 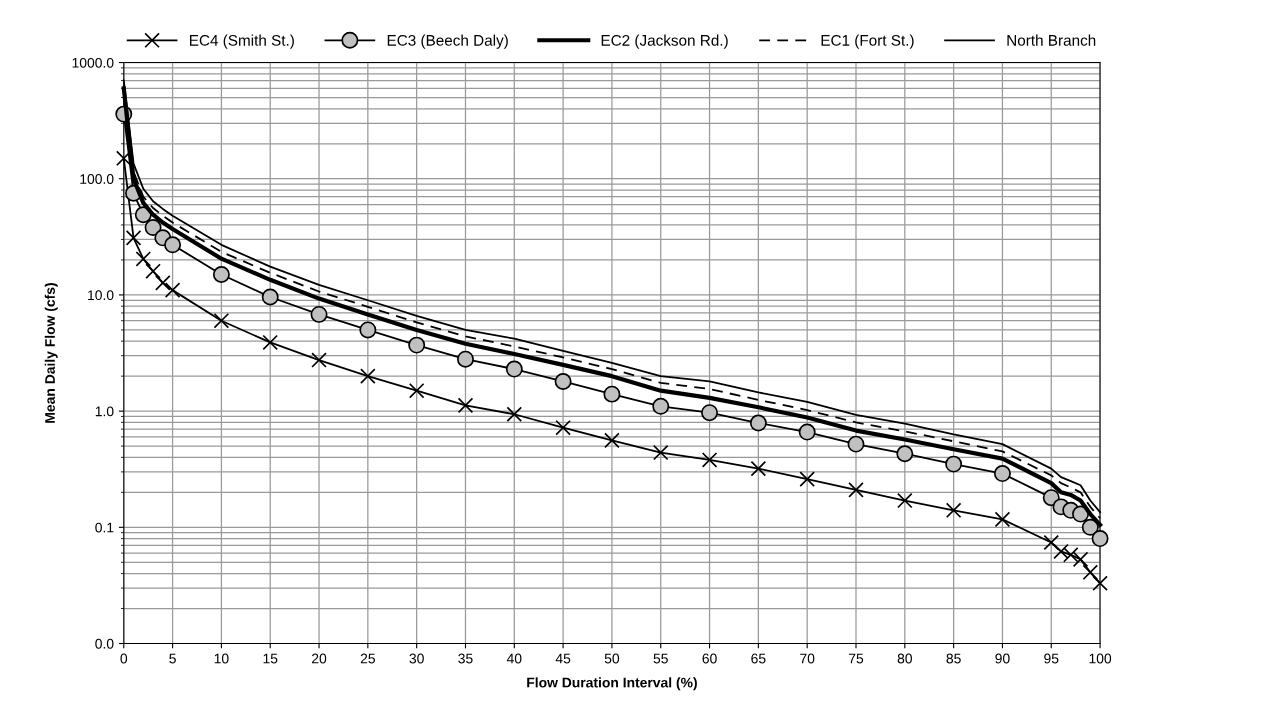 I want to click on x-tick-label: 40, so click(x=514, y=658).